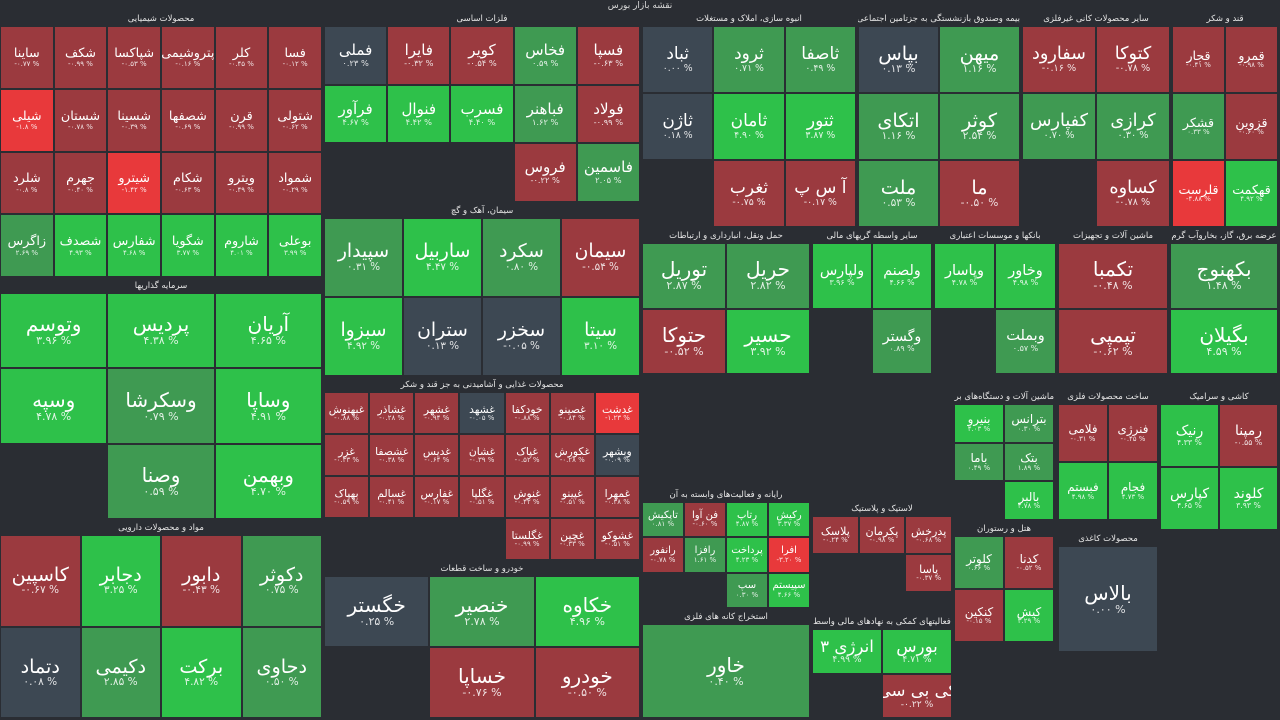 Image resolution: width=1280 pixels, height=720 pixels. Describe the element at coordinates (27, 57) in the screenshot. I see `stock-tile: ساینا -۰.۷۷ %` at that location.